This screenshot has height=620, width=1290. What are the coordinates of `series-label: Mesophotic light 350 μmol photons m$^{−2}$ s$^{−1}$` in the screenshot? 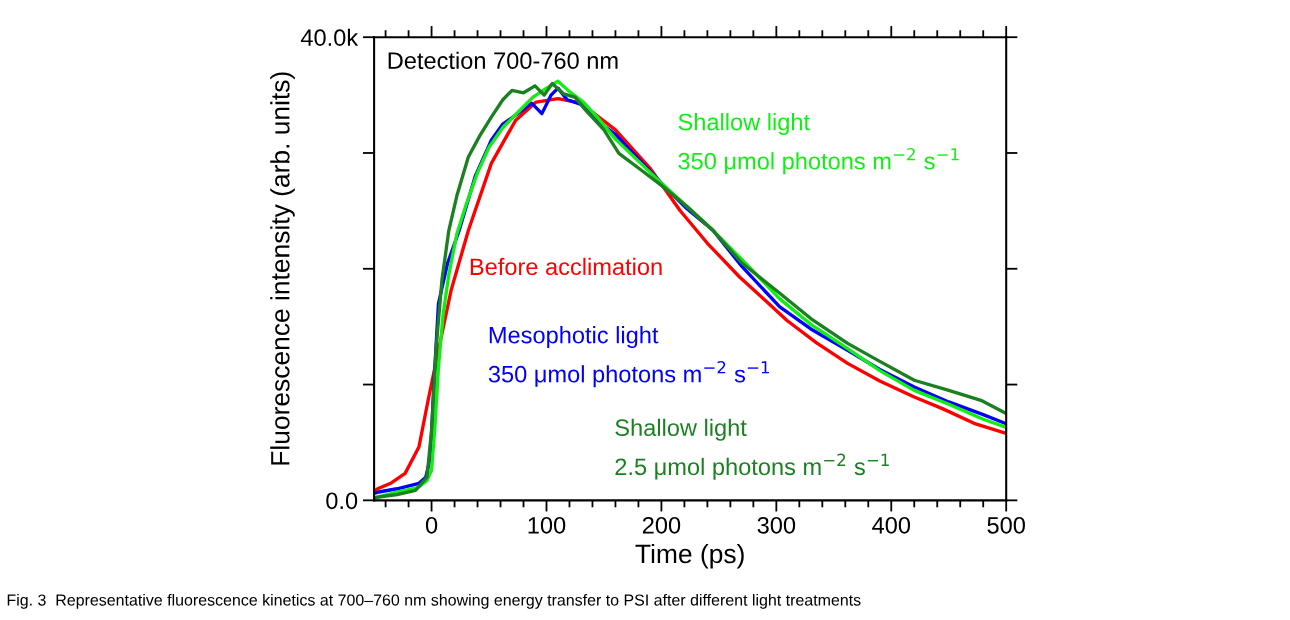 It's located at (628, 357).